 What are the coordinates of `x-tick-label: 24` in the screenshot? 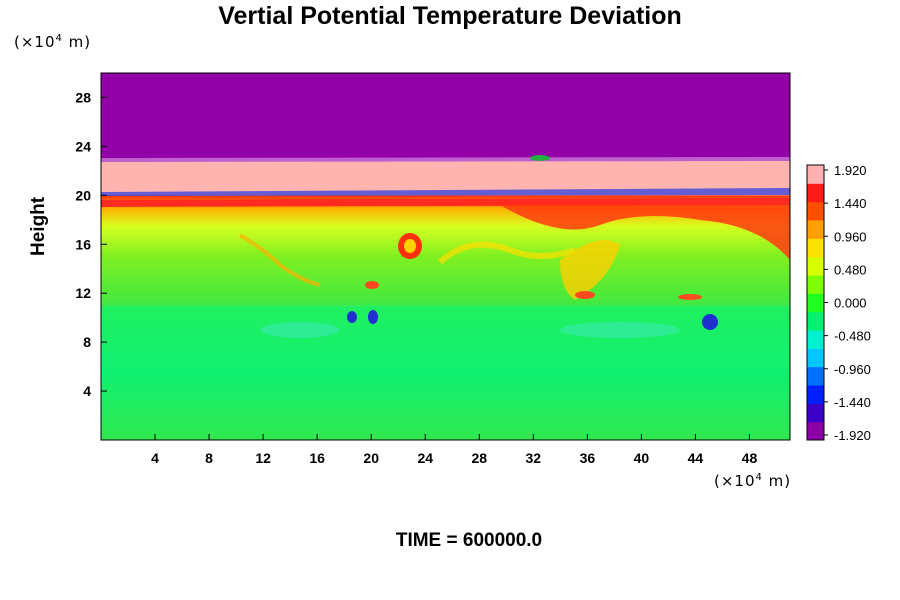 It's located at (425, 458).